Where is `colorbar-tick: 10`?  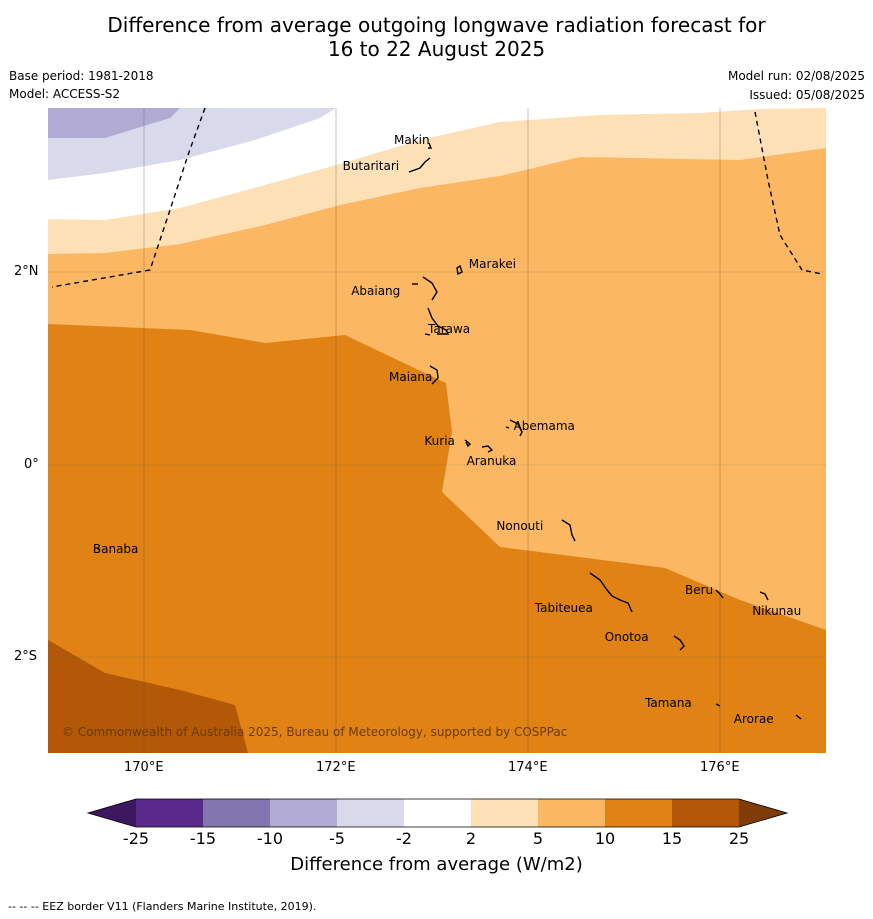
colorbar-tick: 10 is located at coordinates (605, 838).